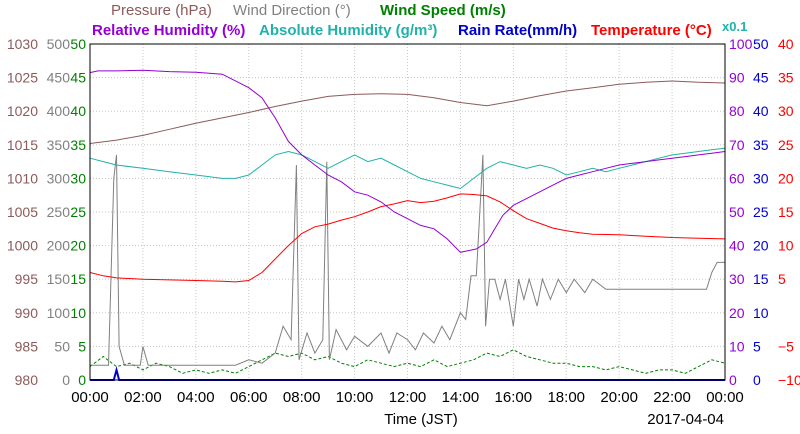  What do you see at coordinates (786, 44) in the screenshot?
I see `y-tick-label-temperature: 40` at bounding box center [786, 44].